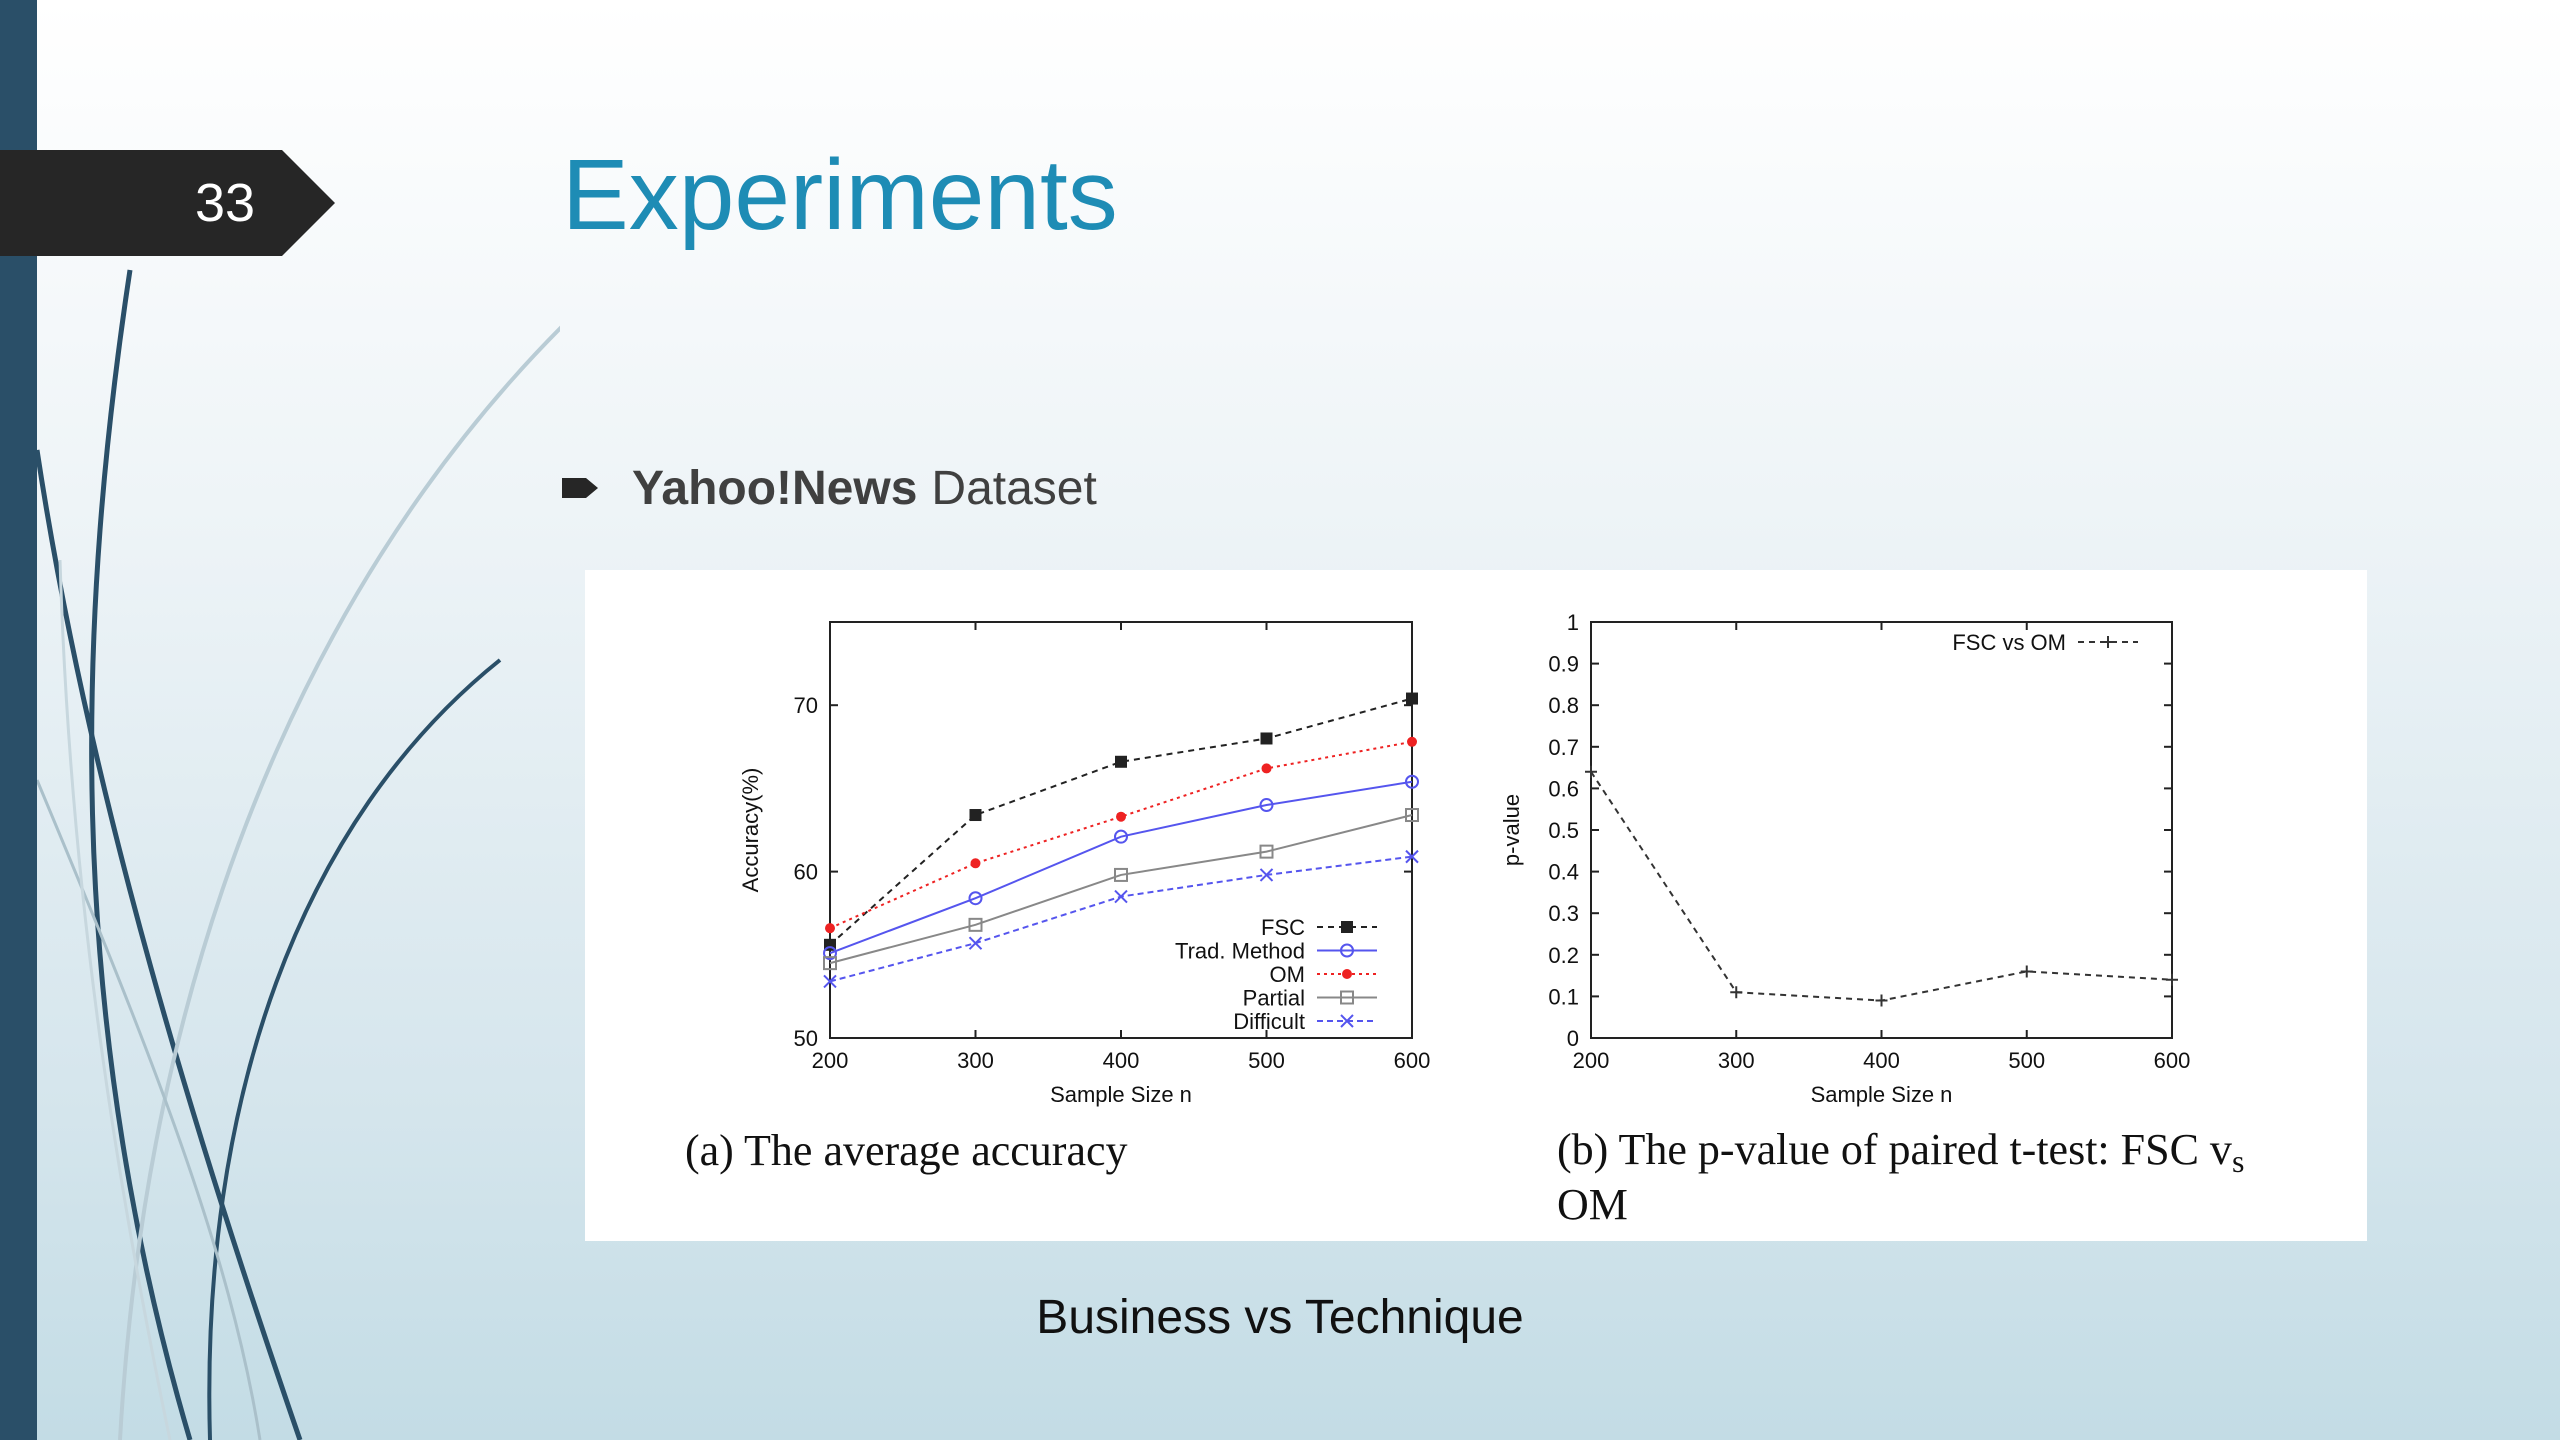  I want to click on series-trad-method, so click(1121, 867).